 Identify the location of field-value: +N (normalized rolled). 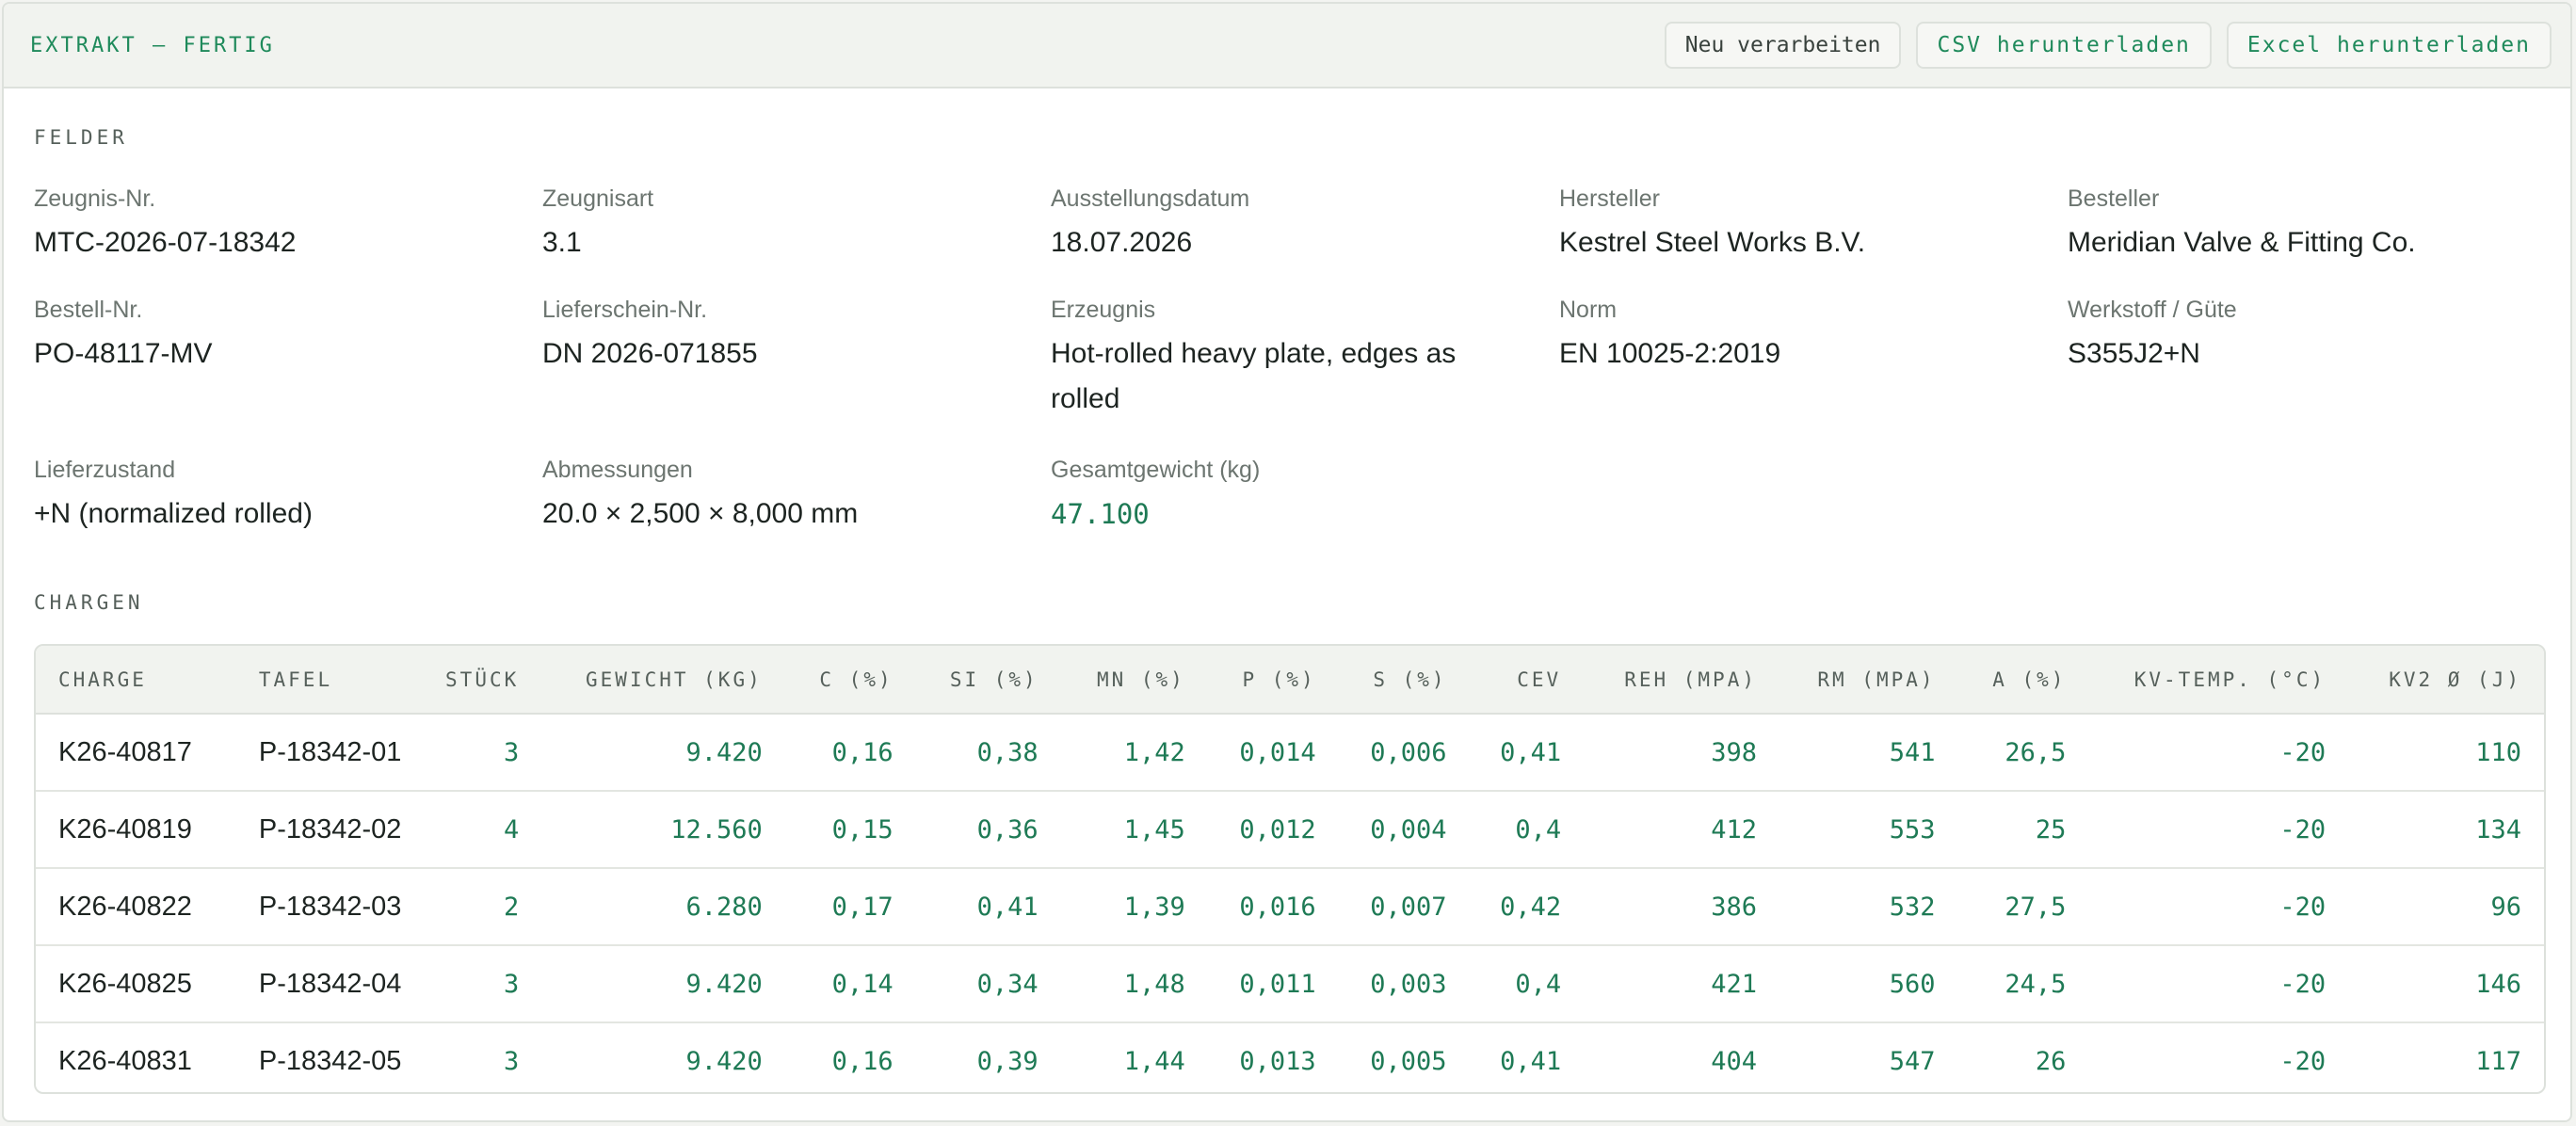
(173, 514).